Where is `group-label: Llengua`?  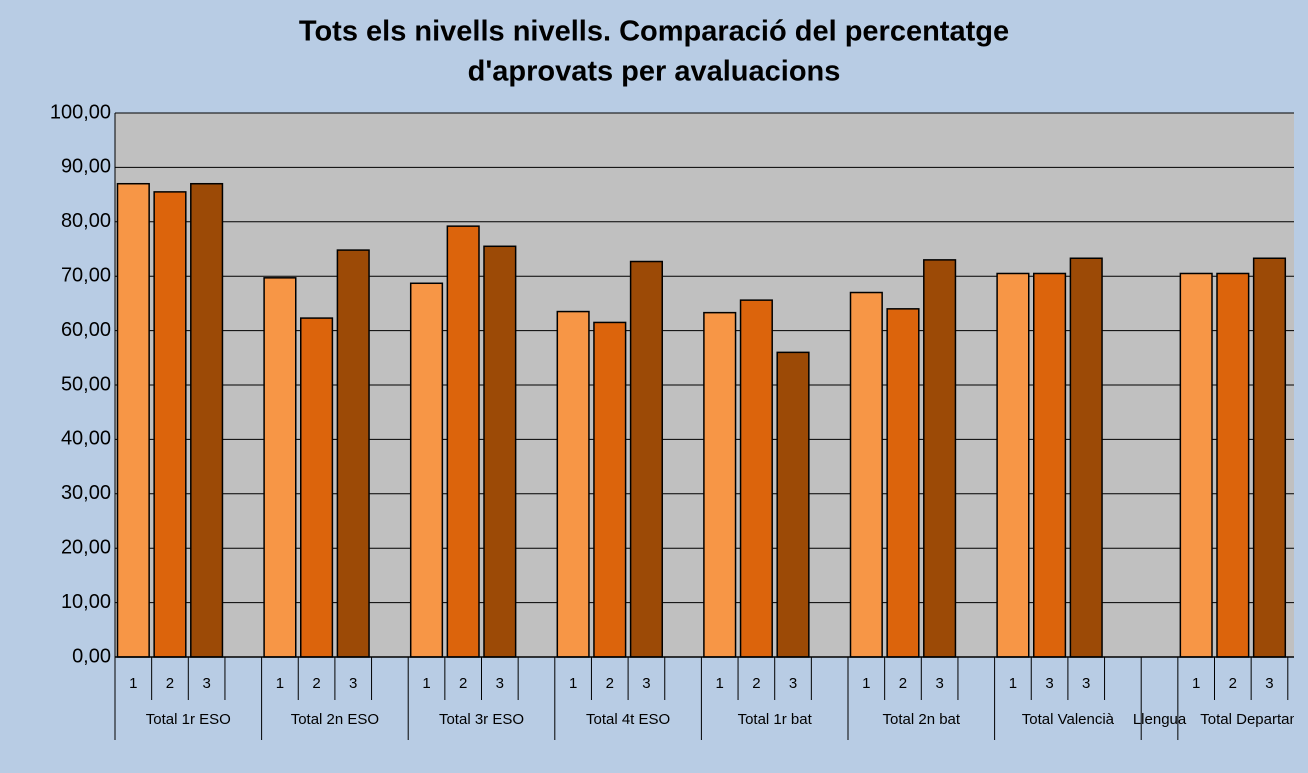
group-label: Llengua is located at coordinates (1160, 719).